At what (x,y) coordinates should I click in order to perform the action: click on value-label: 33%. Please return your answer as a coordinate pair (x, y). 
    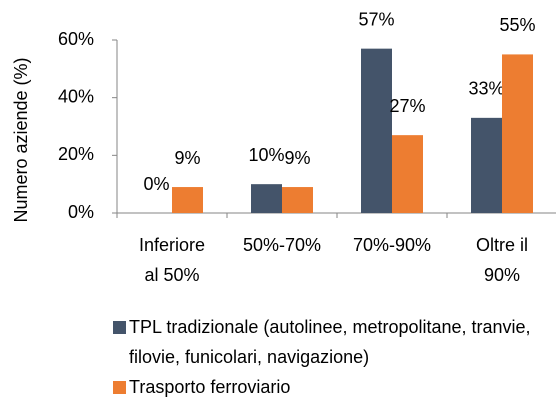
    Looking at the image, I should click on (486, 89).